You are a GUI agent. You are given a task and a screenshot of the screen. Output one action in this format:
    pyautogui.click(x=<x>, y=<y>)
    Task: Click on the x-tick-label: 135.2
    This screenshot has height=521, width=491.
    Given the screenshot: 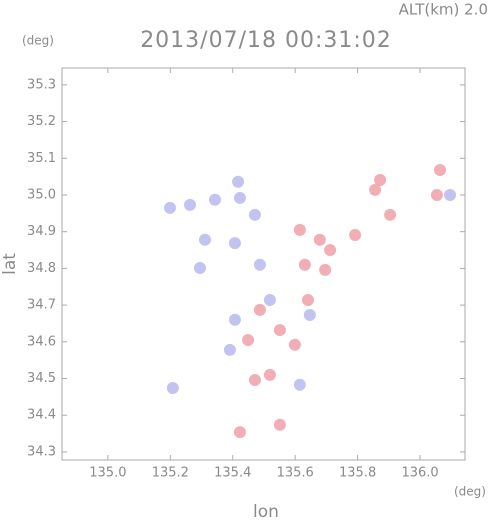 What is the action you would take?
    pyautogui.click(x=170, y=473)
    